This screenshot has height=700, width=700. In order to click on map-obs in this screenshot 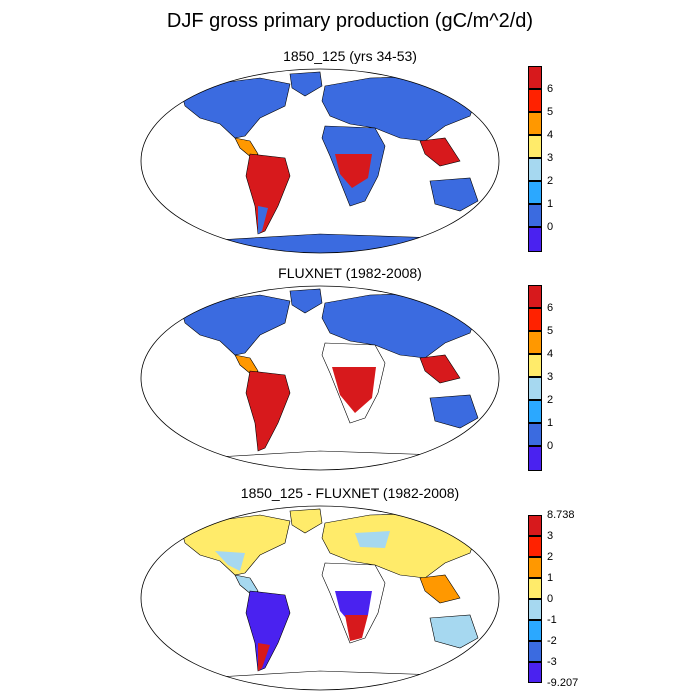, I will do `click(320, 378)`.